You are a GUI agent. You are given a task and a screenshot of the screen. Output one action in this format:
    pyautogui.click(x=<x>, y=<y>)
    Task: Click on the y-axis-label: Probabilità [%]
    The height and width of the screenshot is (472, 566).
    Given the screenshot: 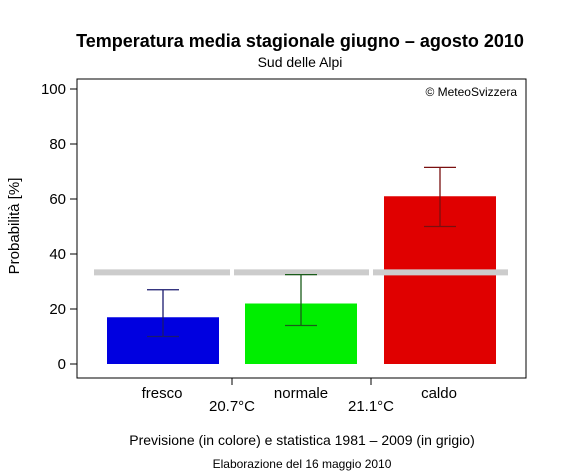 What is the action you would take?
    pyautogui.click(x=14, y=226)
    